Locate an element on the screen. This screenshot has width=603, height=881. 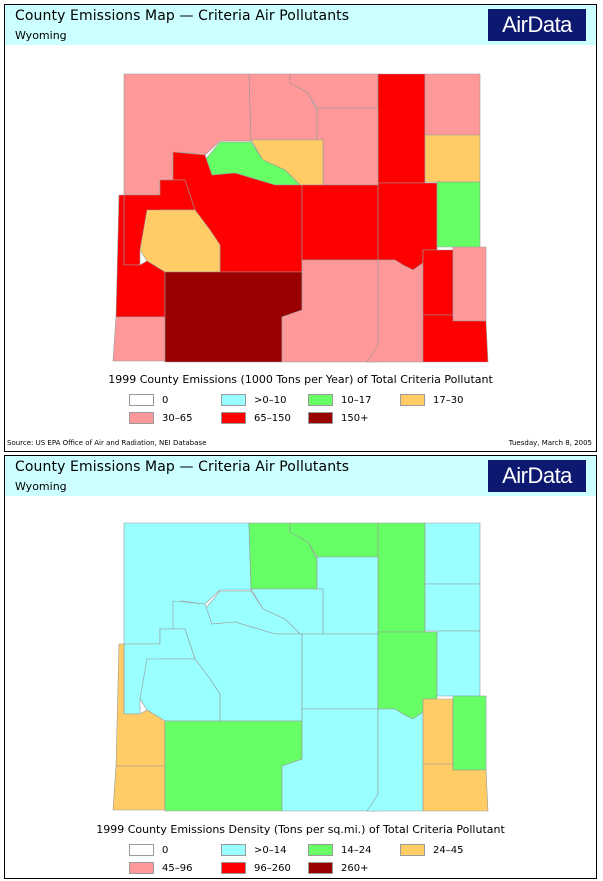
legend-item: >0–10 is located at coordinates (253, 400).